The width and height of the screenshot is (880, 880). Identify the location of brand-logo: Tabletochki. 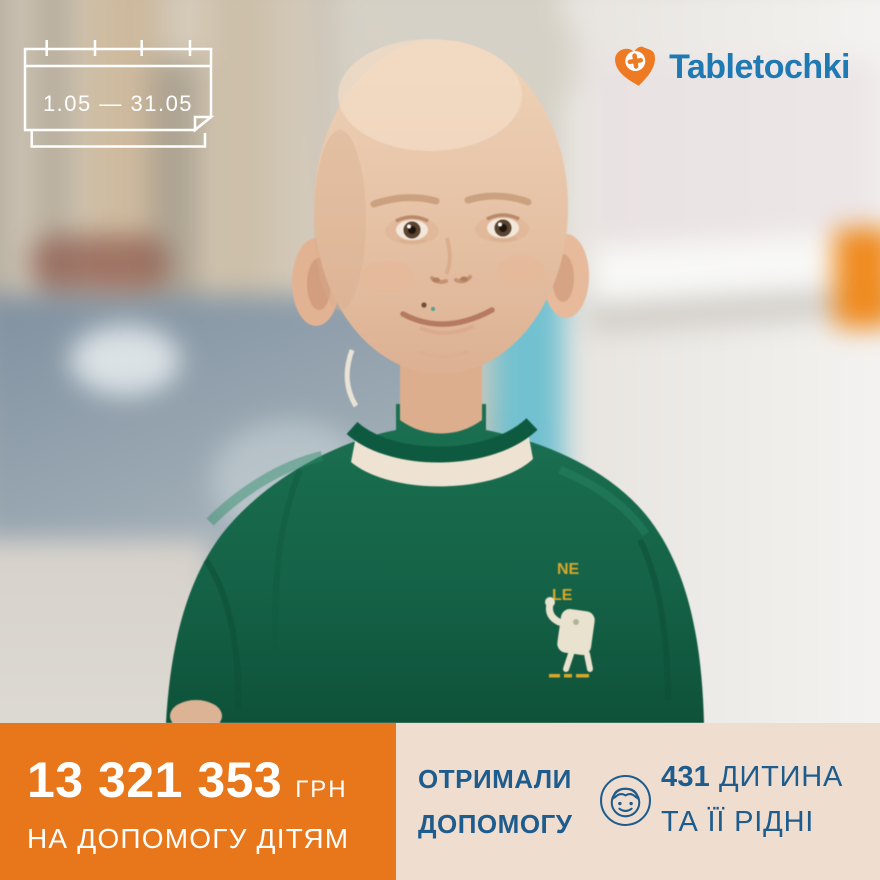
(731, 67).